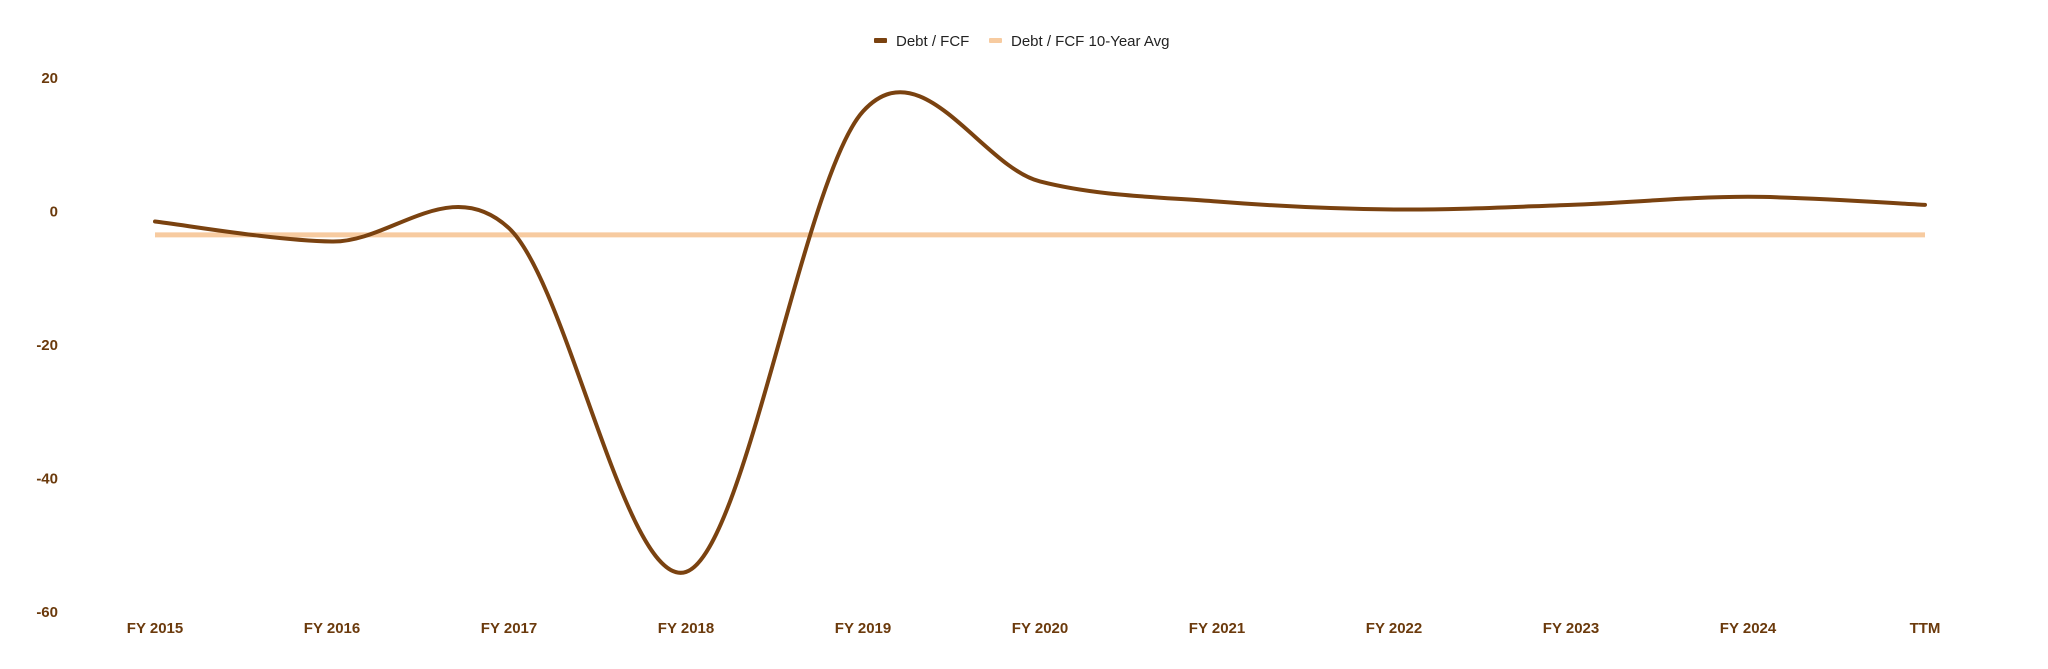 The height and width of the screenshot is (669, 2048). I want to click on y-tick-label: -40, so click(47, 479).